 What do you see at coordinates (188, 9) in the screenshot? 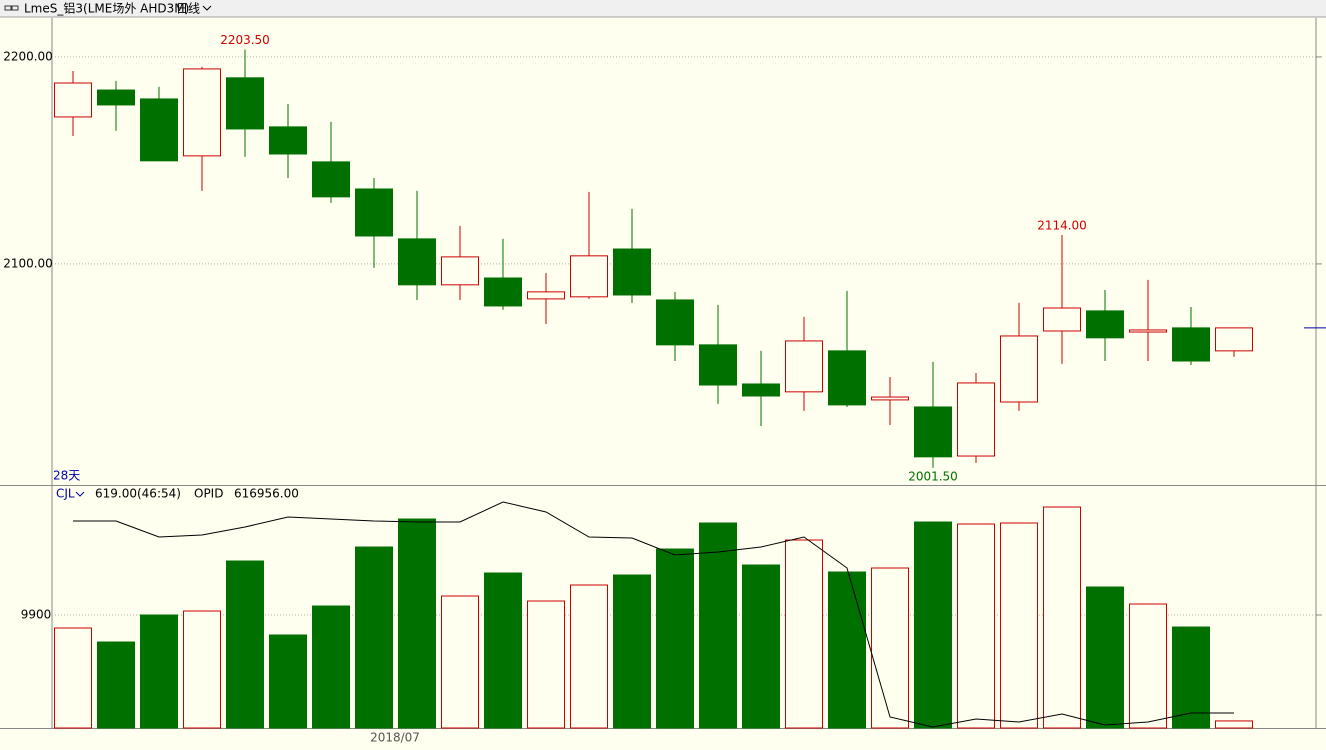
I see `period: 日线` at bounding box center [188, 9].